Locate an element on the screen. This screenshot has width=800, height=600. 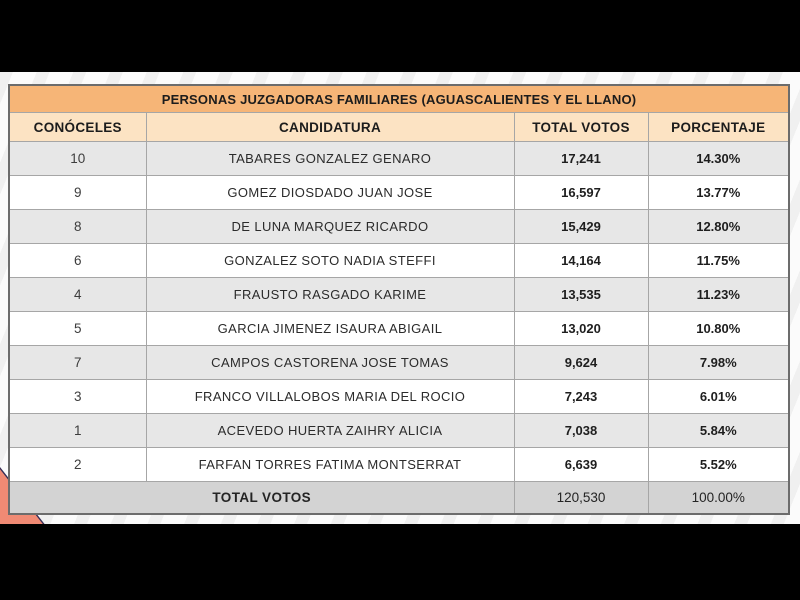
votos-cell: 15,429 is located at coordinates (581, 226).